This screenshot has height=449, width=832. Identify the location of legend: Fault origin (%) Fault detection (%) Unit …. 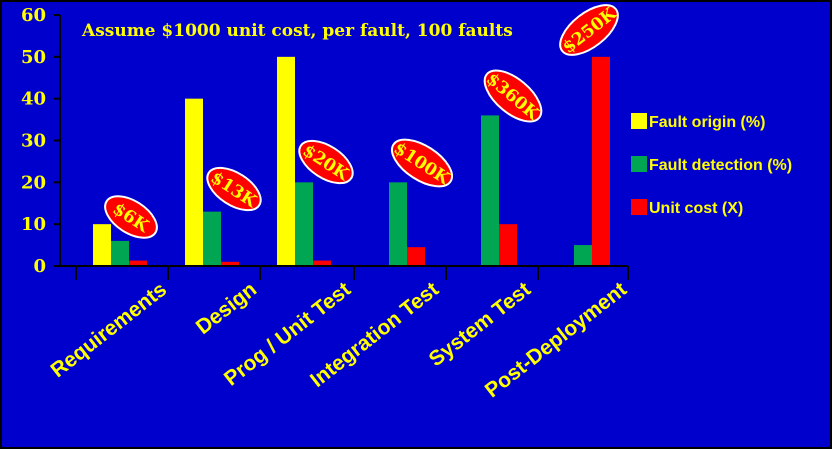
(711, 165).